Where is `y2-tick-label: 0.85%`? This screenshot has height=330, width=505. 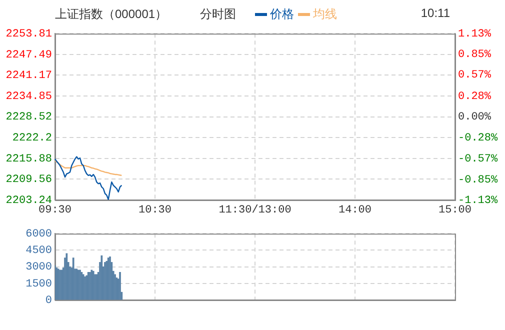
y2-tick-label: 0.85% is located at coordinates (475, 55).